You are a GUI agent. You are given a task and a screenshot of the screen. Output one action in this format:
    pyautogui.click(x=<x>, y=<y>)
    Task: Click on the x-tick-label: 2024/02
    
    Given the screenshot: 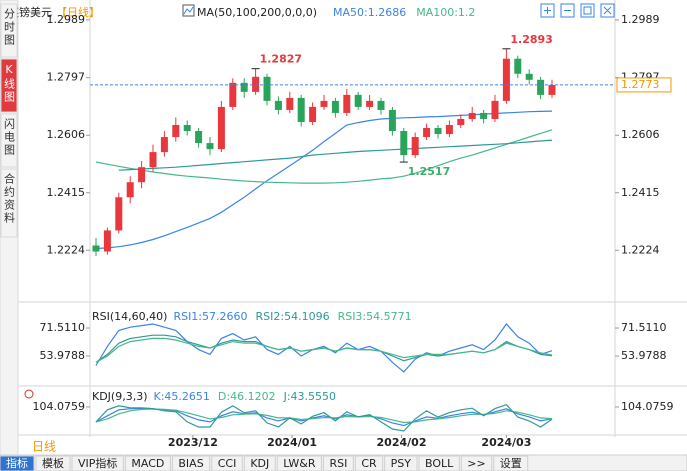 What is the action you would take?
    pyautogui.click(x=402, y=442)
    